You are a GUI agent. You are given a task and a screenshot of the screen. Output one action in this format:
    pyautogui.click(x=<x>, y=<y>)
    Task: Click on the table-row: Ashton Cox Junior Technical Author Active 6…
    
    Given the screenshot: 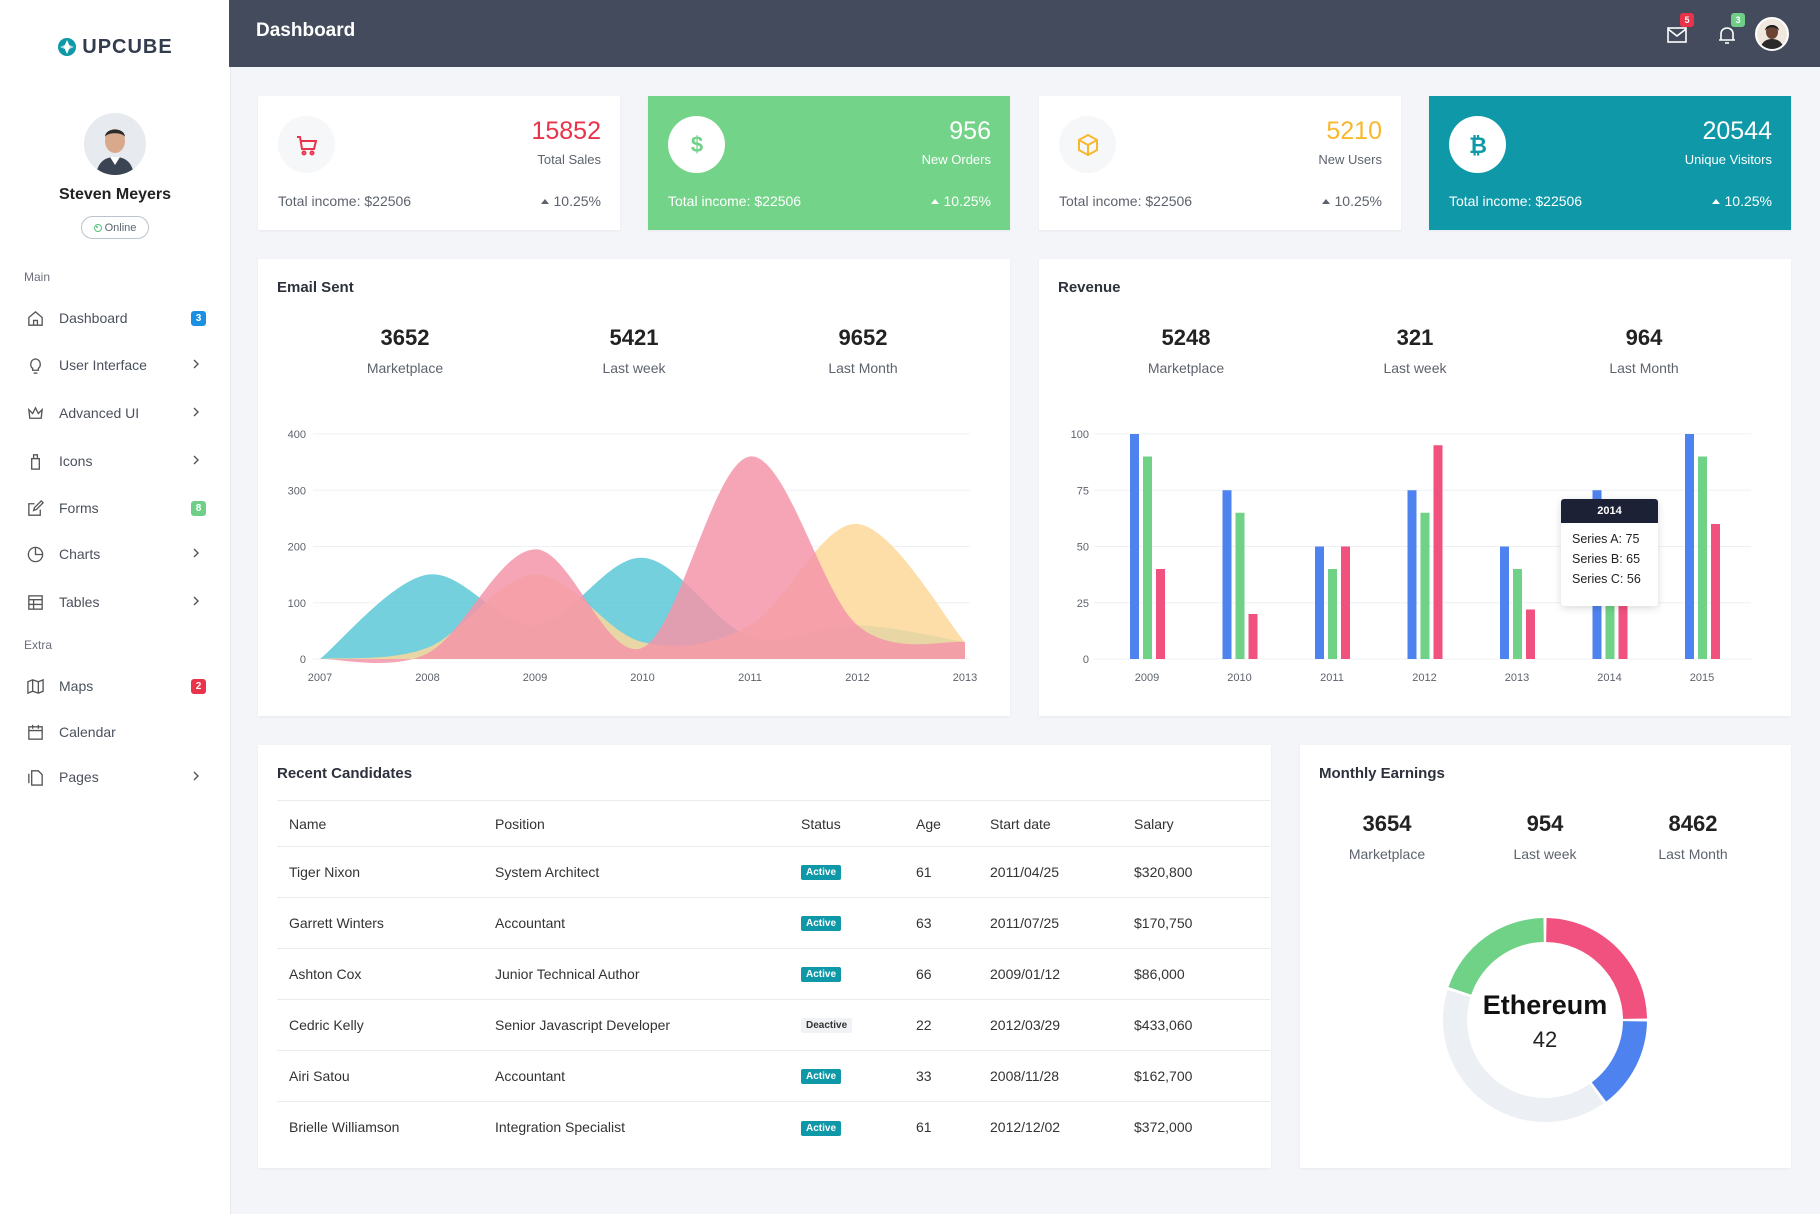 What is the action you would take?
    pyautogui.click(x=773, y=974)
    